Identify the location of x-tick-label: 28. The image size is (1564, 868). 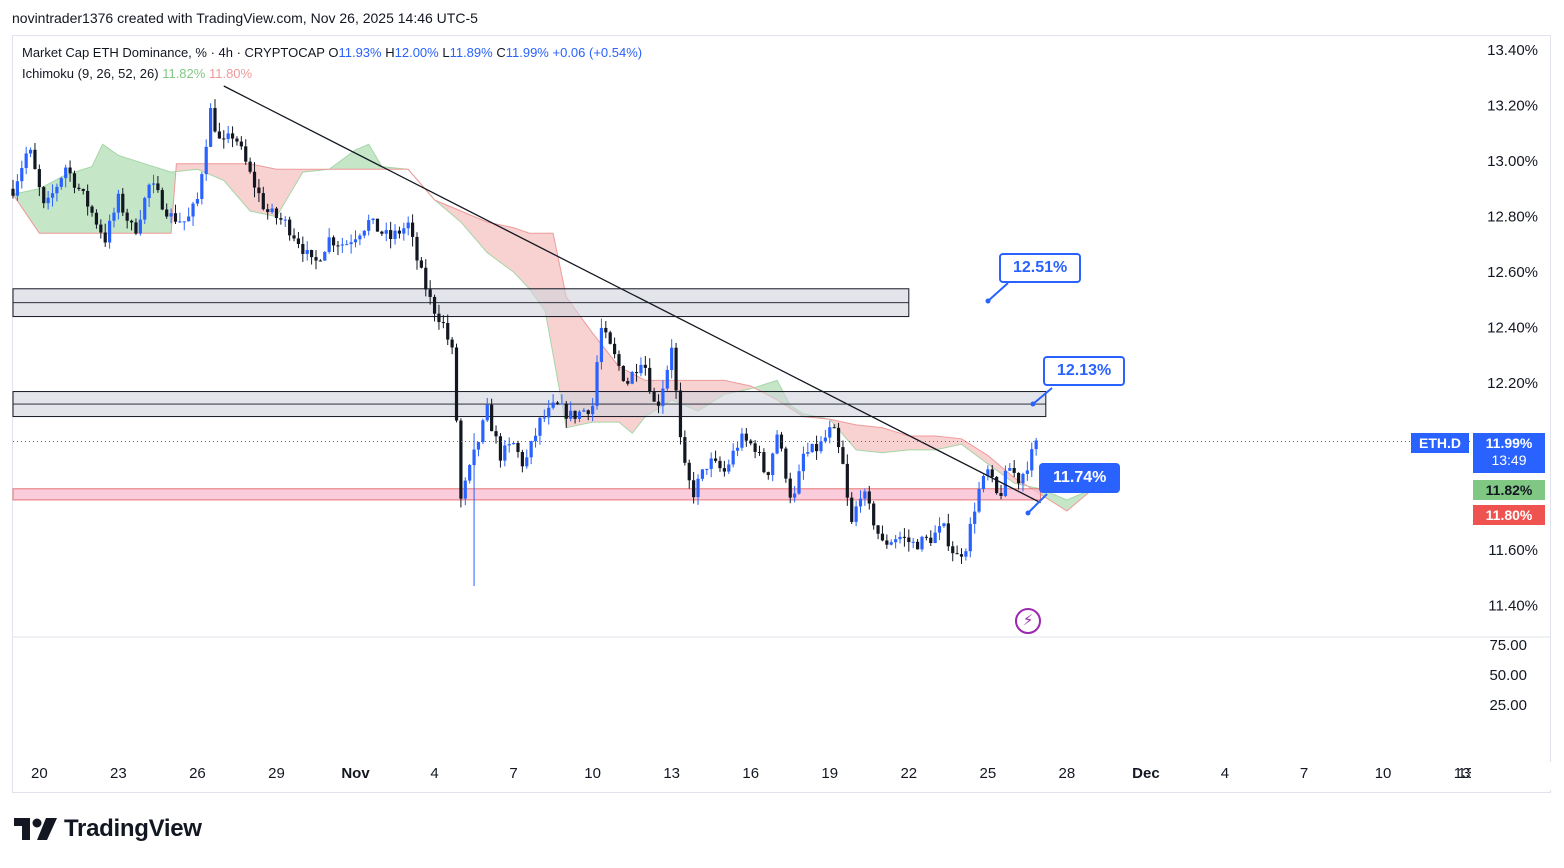
(1067, 773).